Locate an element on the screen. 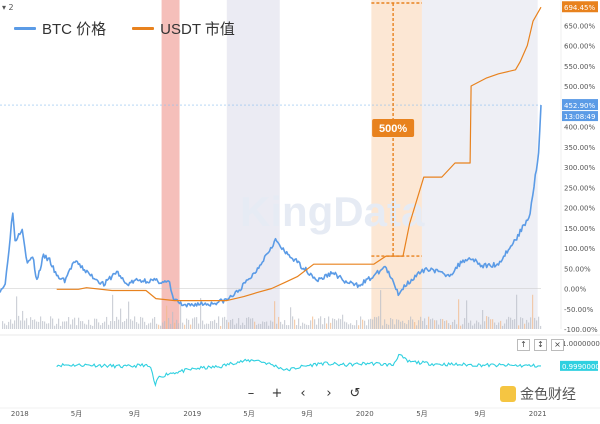 This screenshot has width=600, height=424. zoom-toolbar: – + ‹ › ↺ is located at coordinates (303, 393).